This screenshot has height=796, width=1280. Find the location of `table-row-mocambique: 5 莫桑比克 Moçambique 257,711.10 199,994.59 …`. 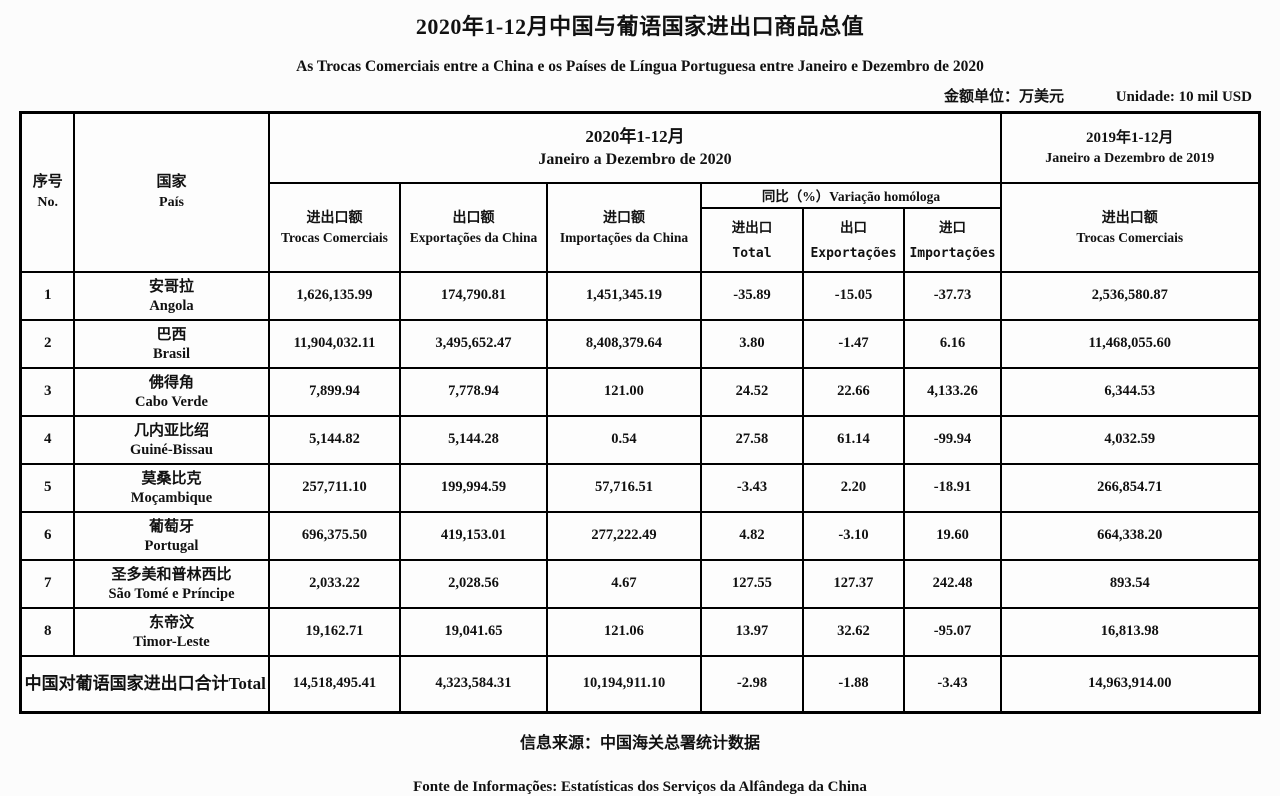

table-row-mocambique: 5 莫桑比克 Moçambique 257,711.10 199,994.59 … is located at coordinates (640, 487).